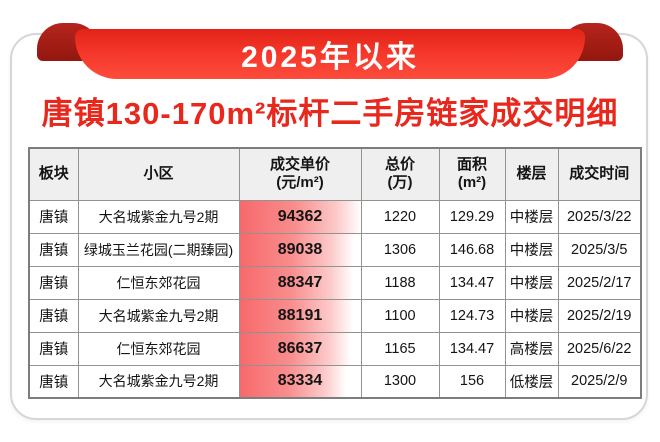 The width and height of the screenshot is (660, 442). Describe the element at coordinates (400, 249) in the screenshot. I see `cell-total-price: 1306` at that location.